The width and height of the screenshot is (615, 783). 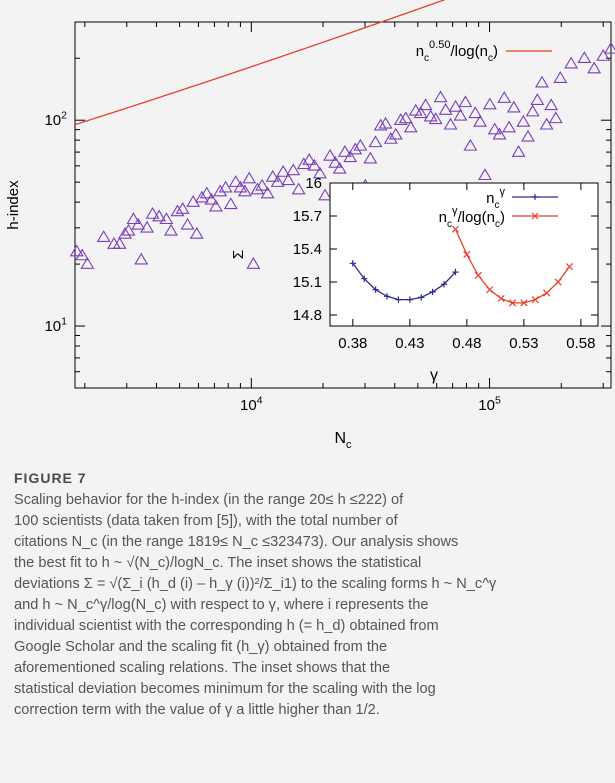 What do you see at coordinates (307, 282) in the screenshot?
I see `inset-y-tick-label: 15.1` at bounding box center [307, 282].